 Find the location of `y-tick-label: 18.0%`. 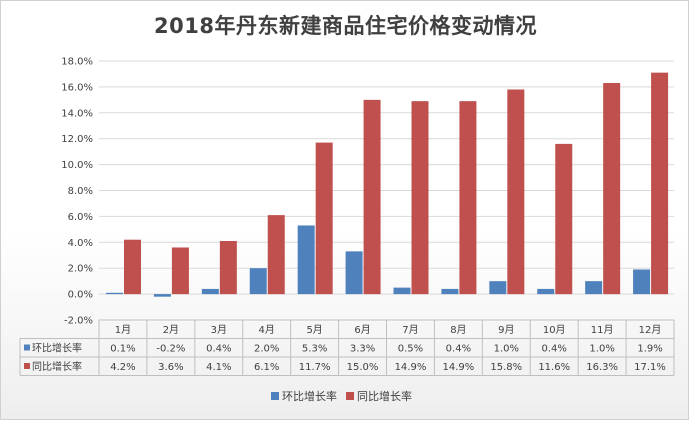

y-tick-label: 18.0% is located at coordinates (77, 62).